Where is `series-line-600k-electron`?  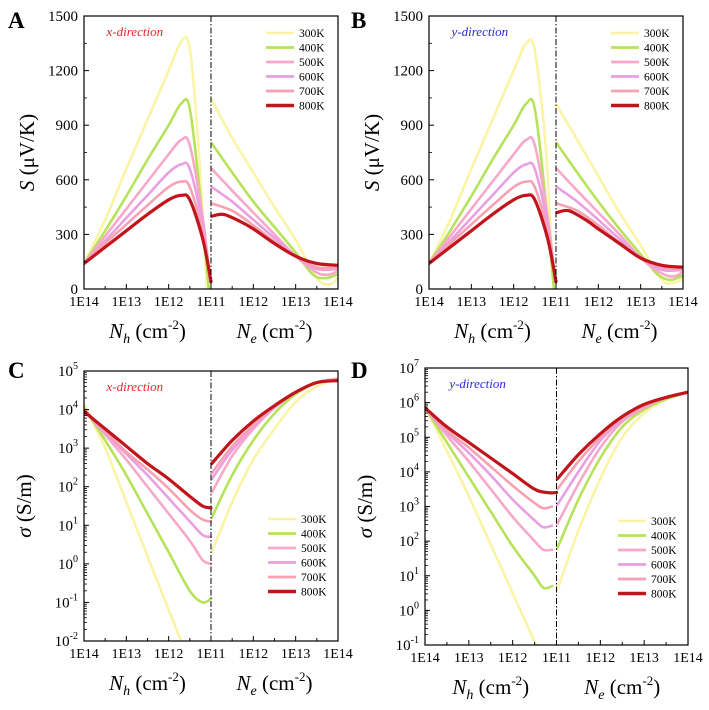
series-line-600k-electron is located at coordinates (619, 229).